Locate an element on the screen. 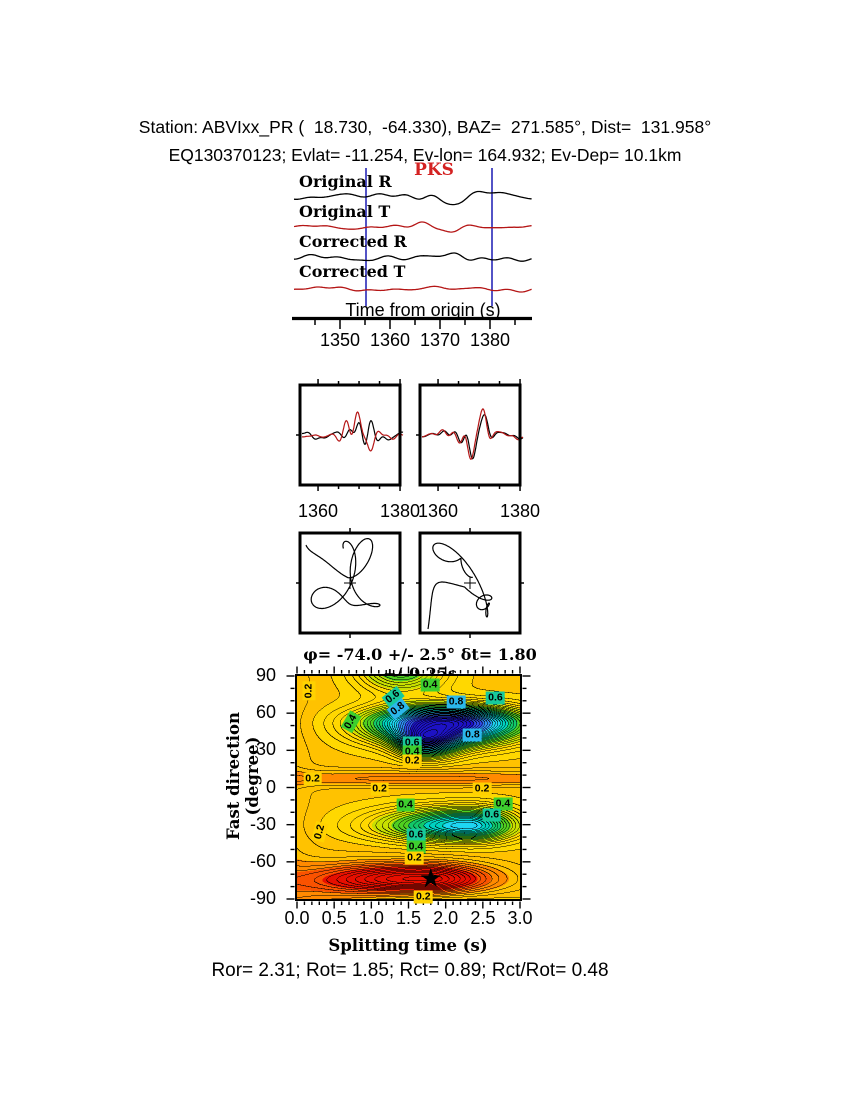 This screenshot has width=850, height=1100. particle-motion-panel is located at coordinates (410, 583).